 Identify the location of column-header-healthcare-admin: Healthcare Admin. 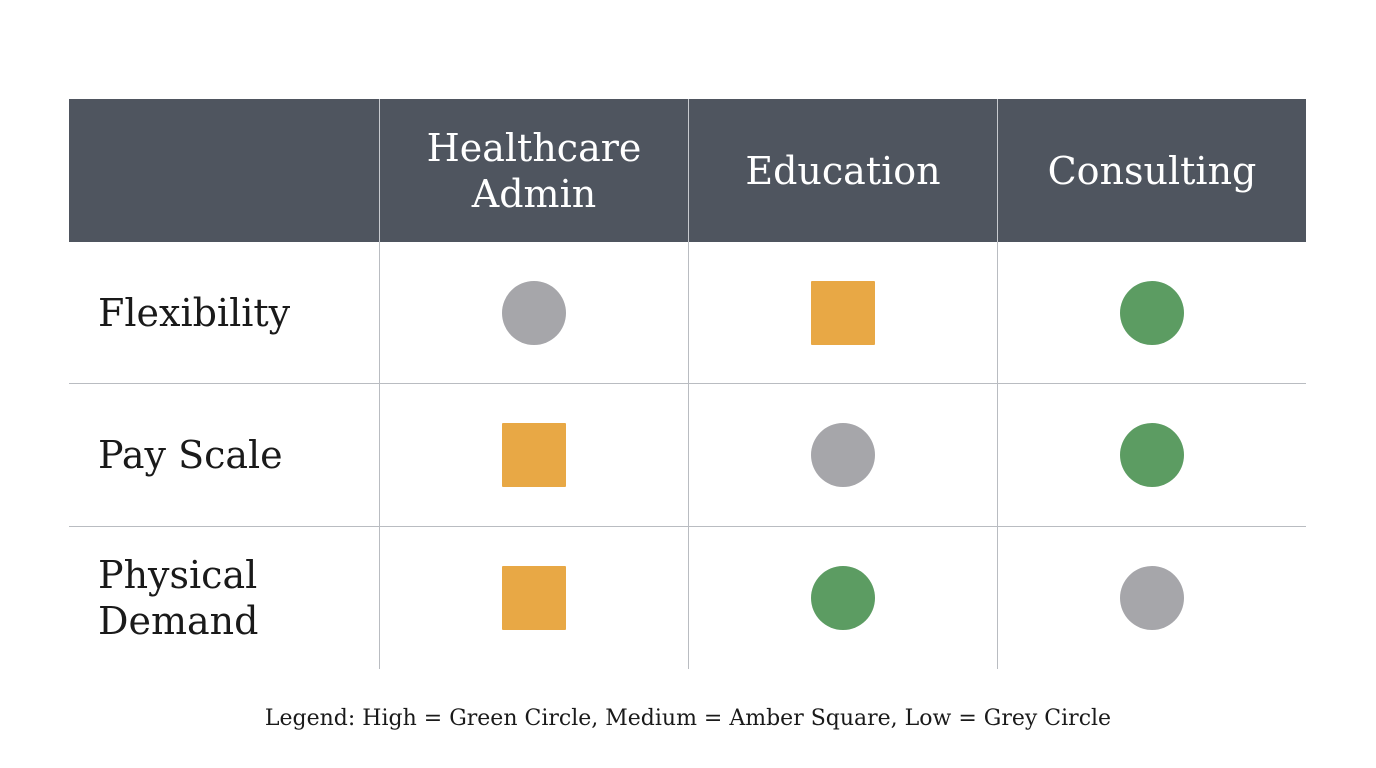
(533, 170).